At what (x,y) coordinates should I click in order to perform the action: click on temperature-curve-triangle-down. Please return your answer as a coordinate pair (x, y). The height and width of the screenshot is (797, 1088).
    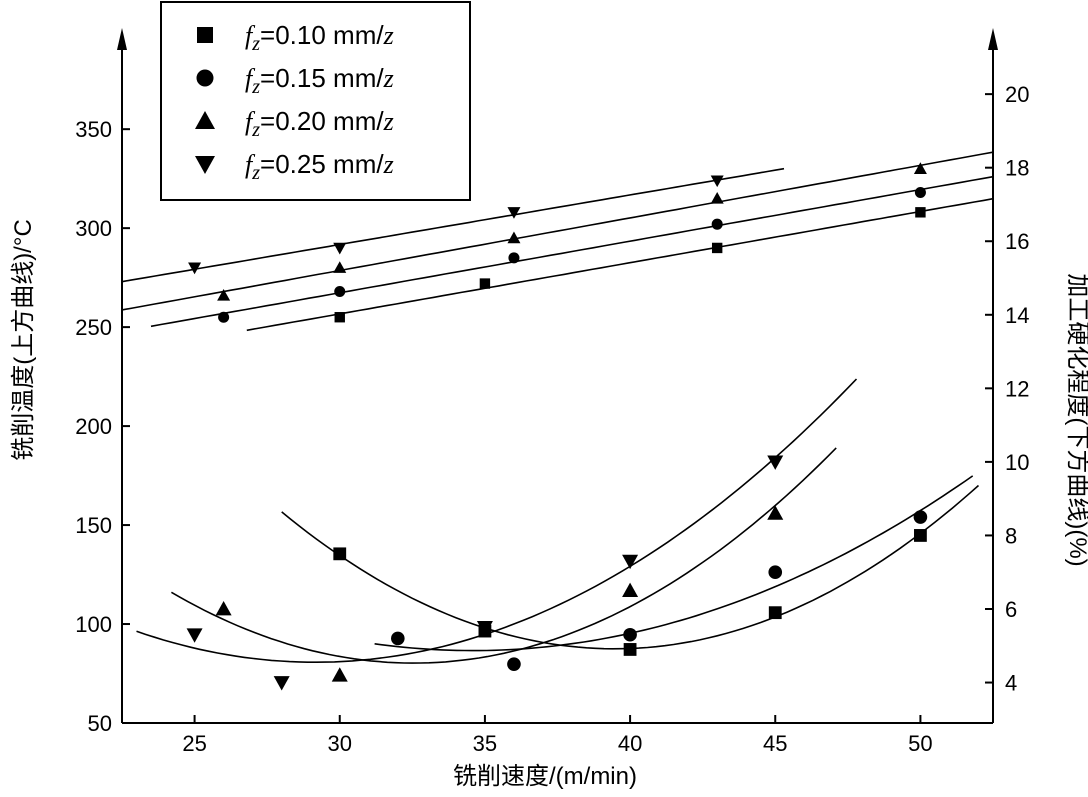
    Looking at the image, I should click on (453, 225).